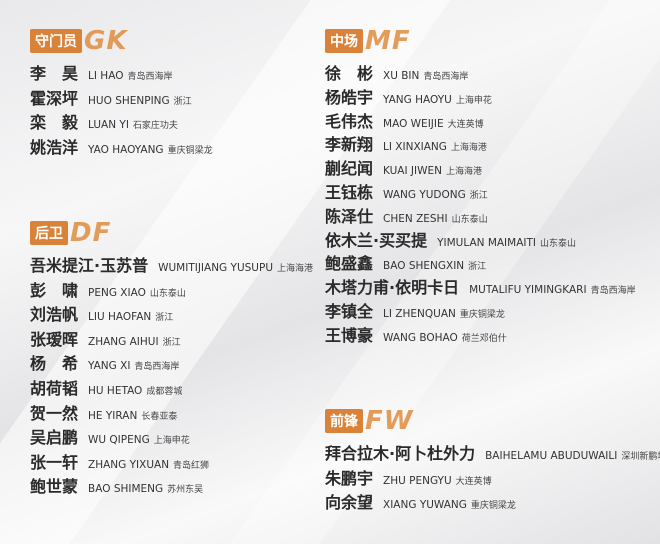 This screenshot has width=660, height=544. Describe the element at coordinates (480, 167) in the screenshot. I see `player-row: 蒯纪闻 KUAI JIWEN 上海海港` at that location.